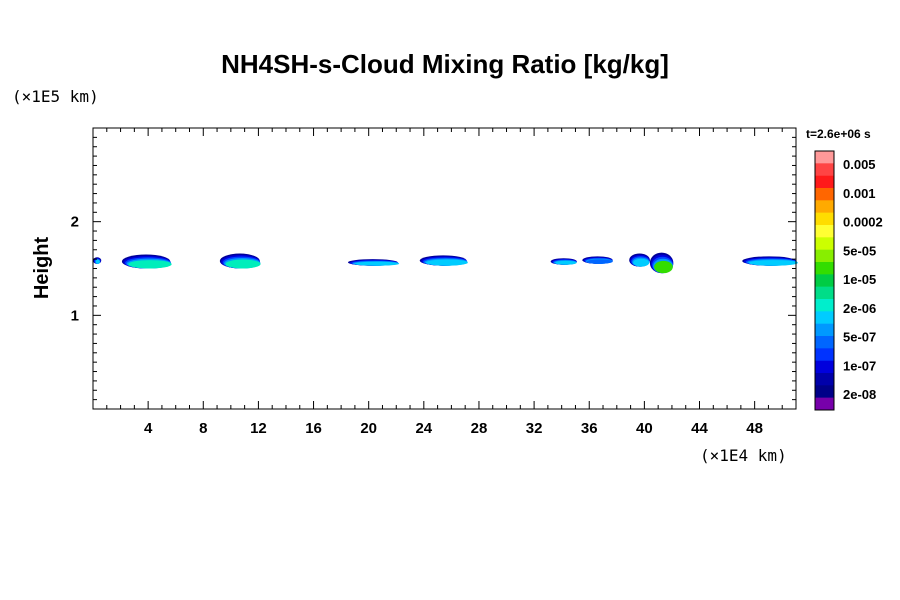 The height and width of the screenshot is (600, 900). Describe the element at coordinates (258, 428) in the screenshot. I see `x-tick-label: 12` at that location.